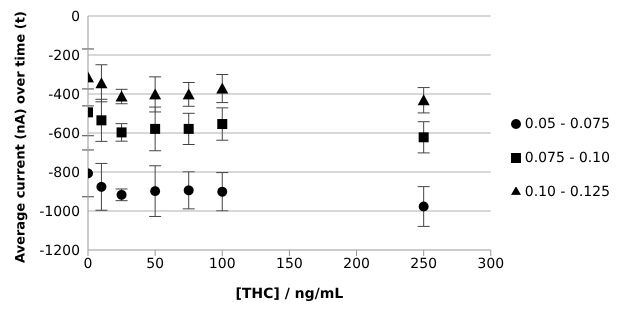  Describe the element at coordinates (75, 16) in the screenshot. I see `y-tick-label: 0` at that location.